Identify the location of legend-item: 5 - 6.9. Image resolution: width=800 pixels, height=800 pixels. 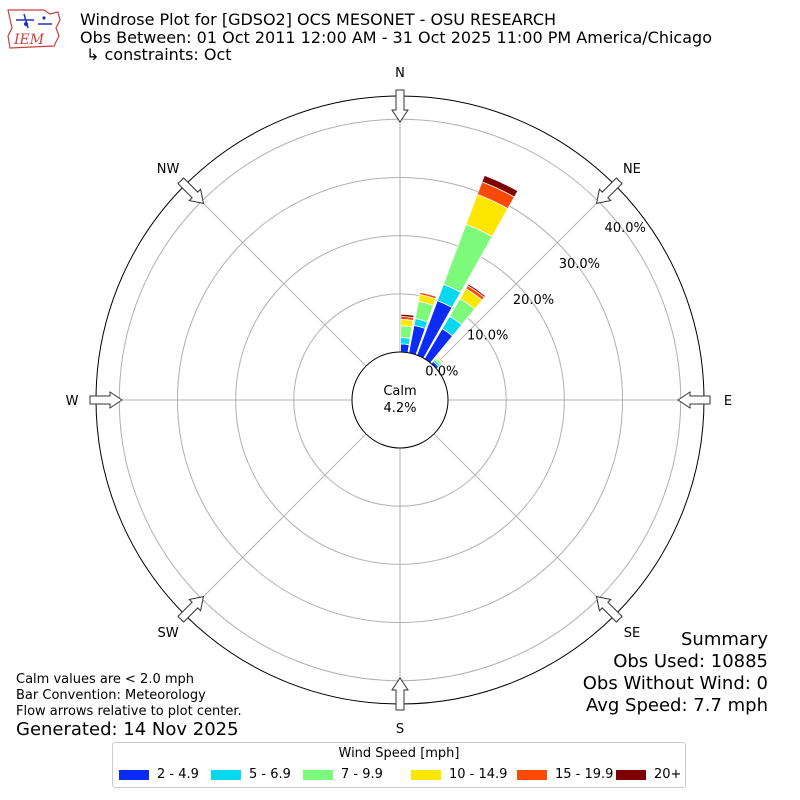
(251, 775).